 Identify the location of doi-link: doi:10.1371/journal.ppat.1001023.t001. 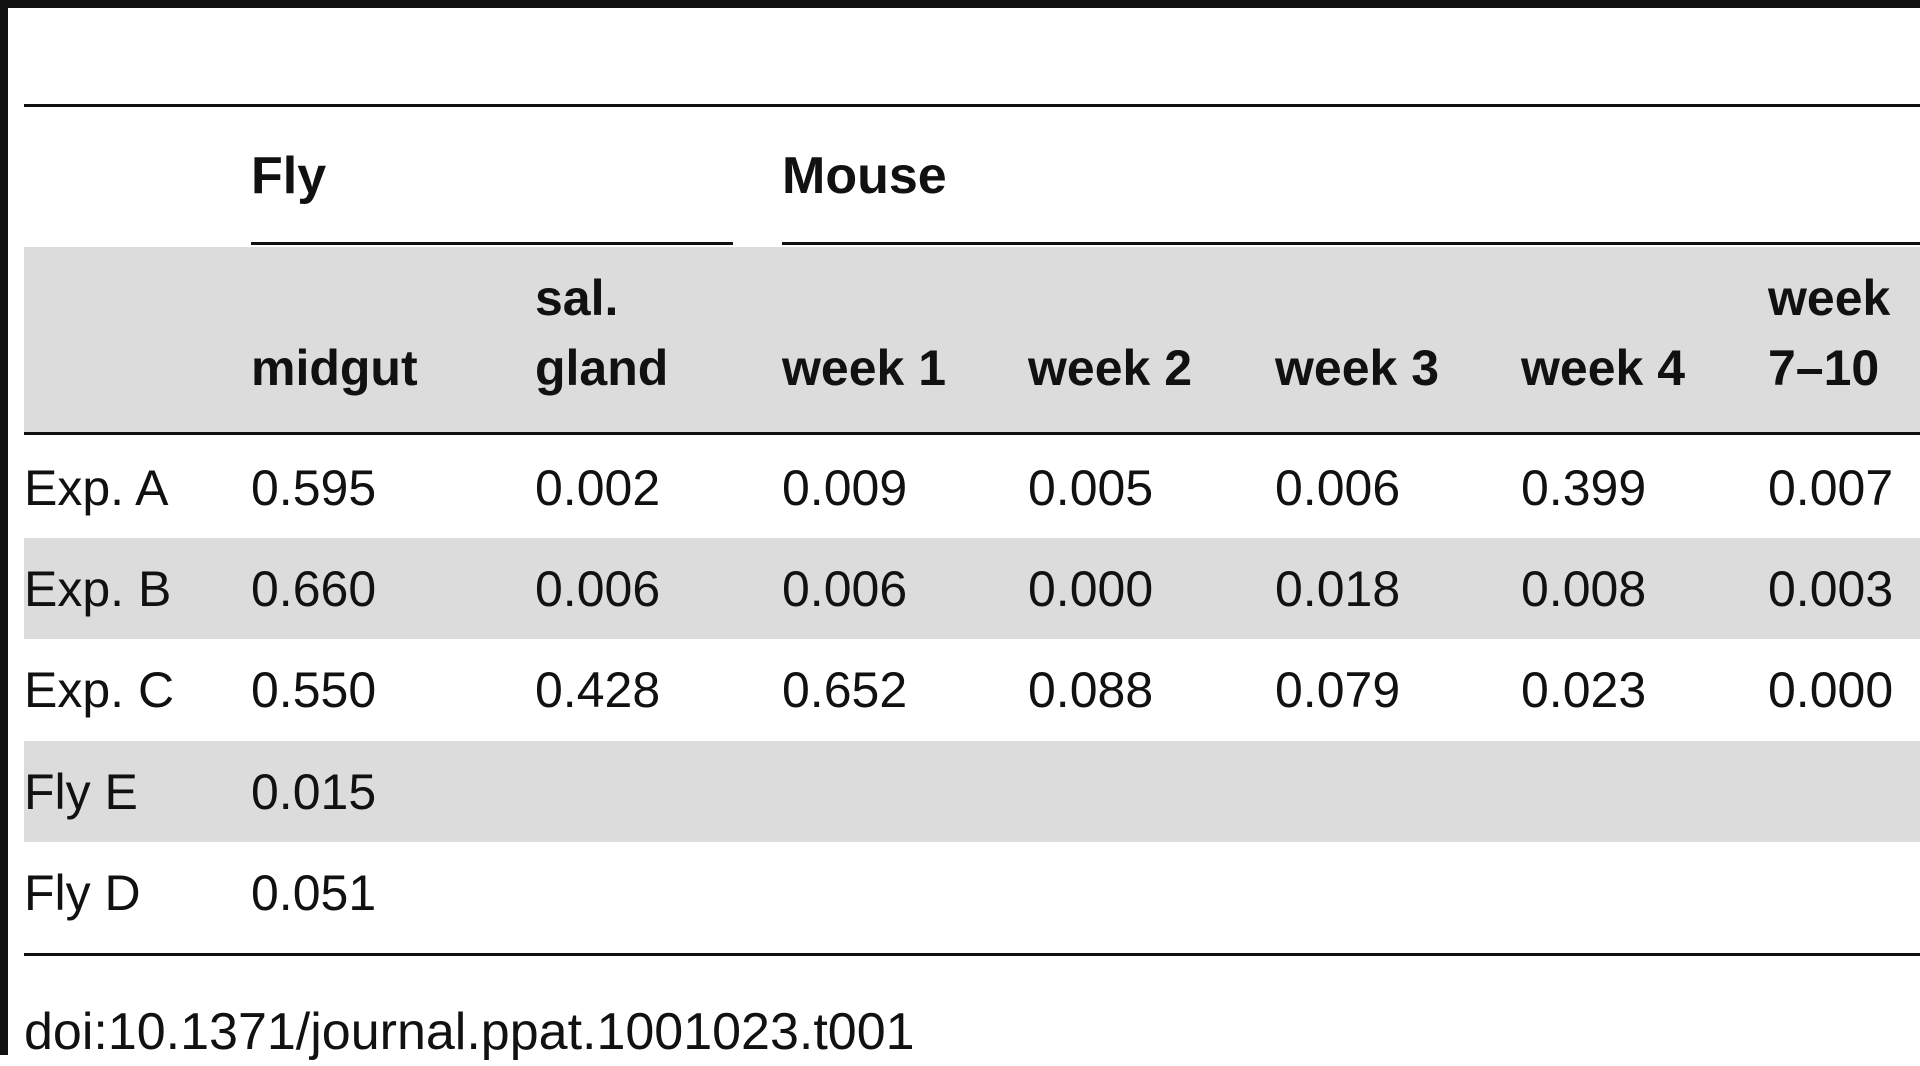
(469, 1032).